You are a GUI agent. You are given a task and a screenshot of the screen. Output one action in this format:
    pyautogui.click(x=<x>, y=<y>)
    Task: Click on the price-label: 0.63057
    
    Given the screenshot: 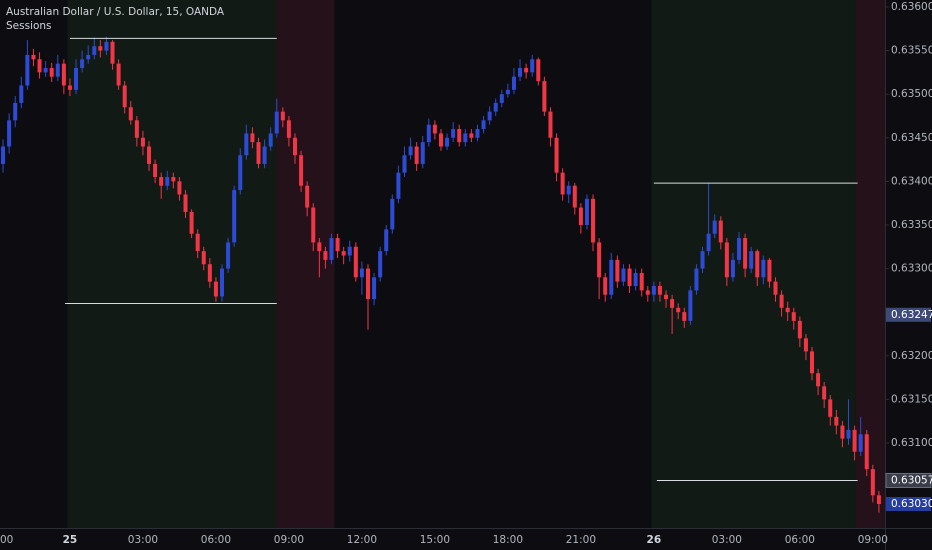 What is the action you would take?
    pyautogui.click(x=911, y=480)
    